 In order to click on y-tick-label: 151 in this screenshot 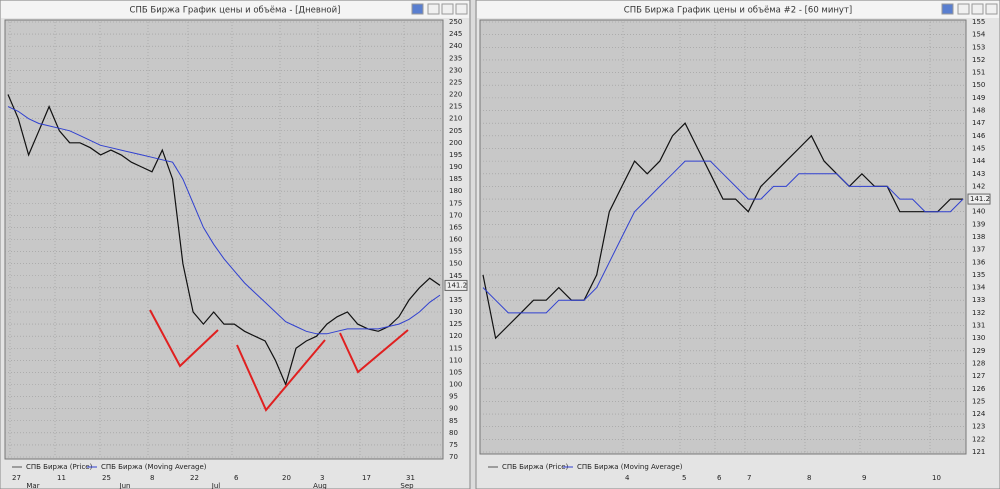, I will do `click(978, 73)`.